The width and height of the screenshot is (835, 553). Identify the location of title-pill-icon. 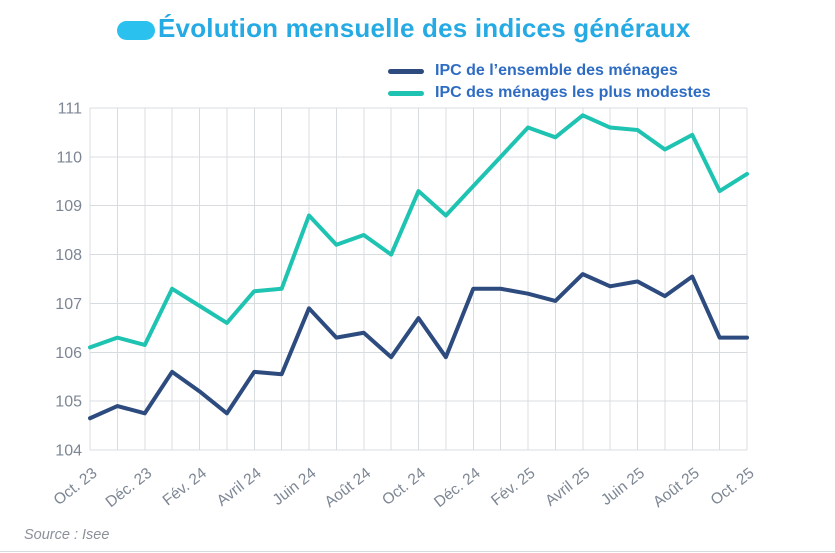
(136, 30).